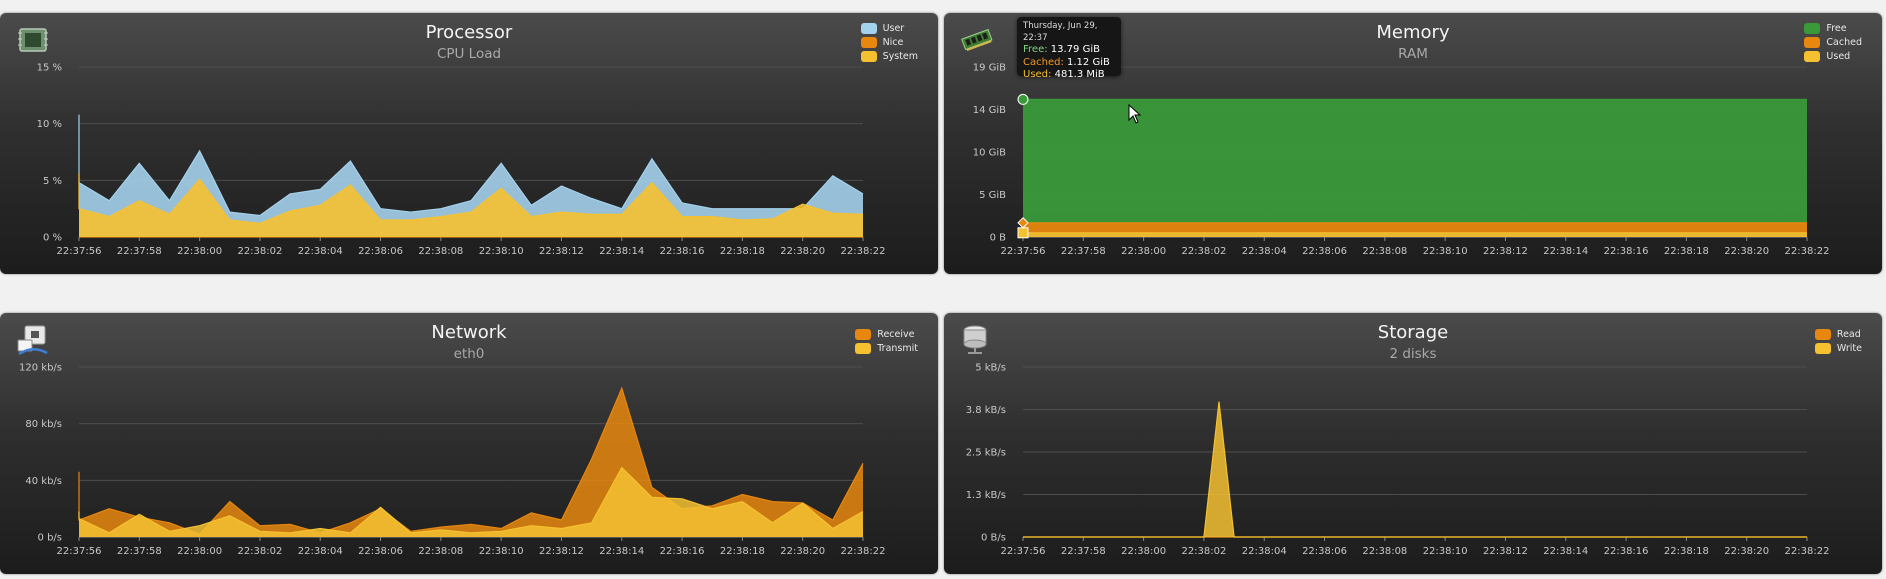  Describe the element at coordinates (1037, 74) in the screenshot. I see `tooltip-used-label: Used:` at that location.